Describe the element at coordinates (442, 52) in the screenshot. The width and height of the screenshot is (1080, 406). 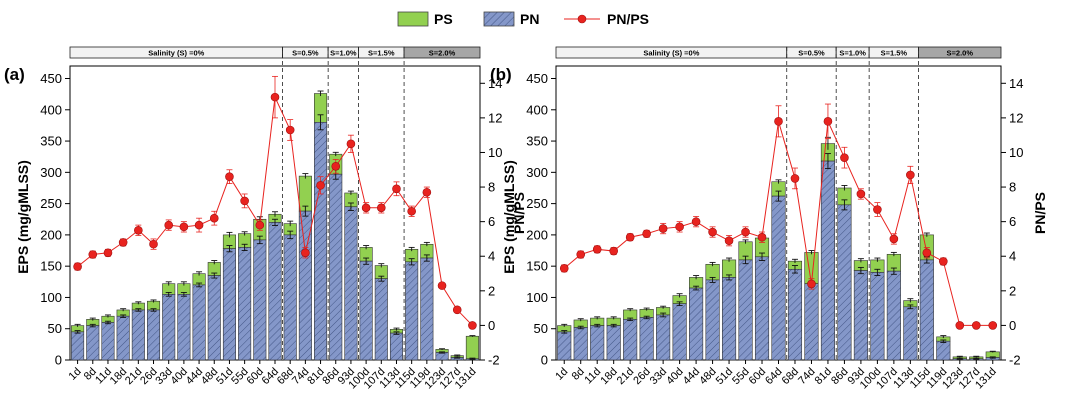
I see `salinity-header-segment` at that location.